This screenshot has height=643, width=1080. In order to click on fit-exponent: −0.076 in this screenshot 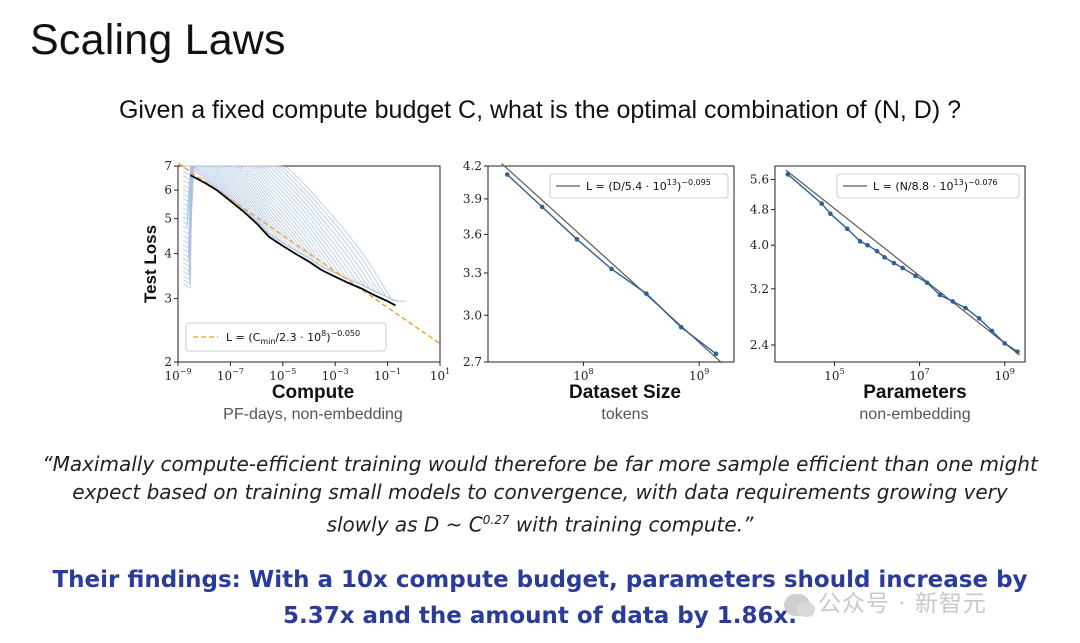, I will do `click(983, 182)`.